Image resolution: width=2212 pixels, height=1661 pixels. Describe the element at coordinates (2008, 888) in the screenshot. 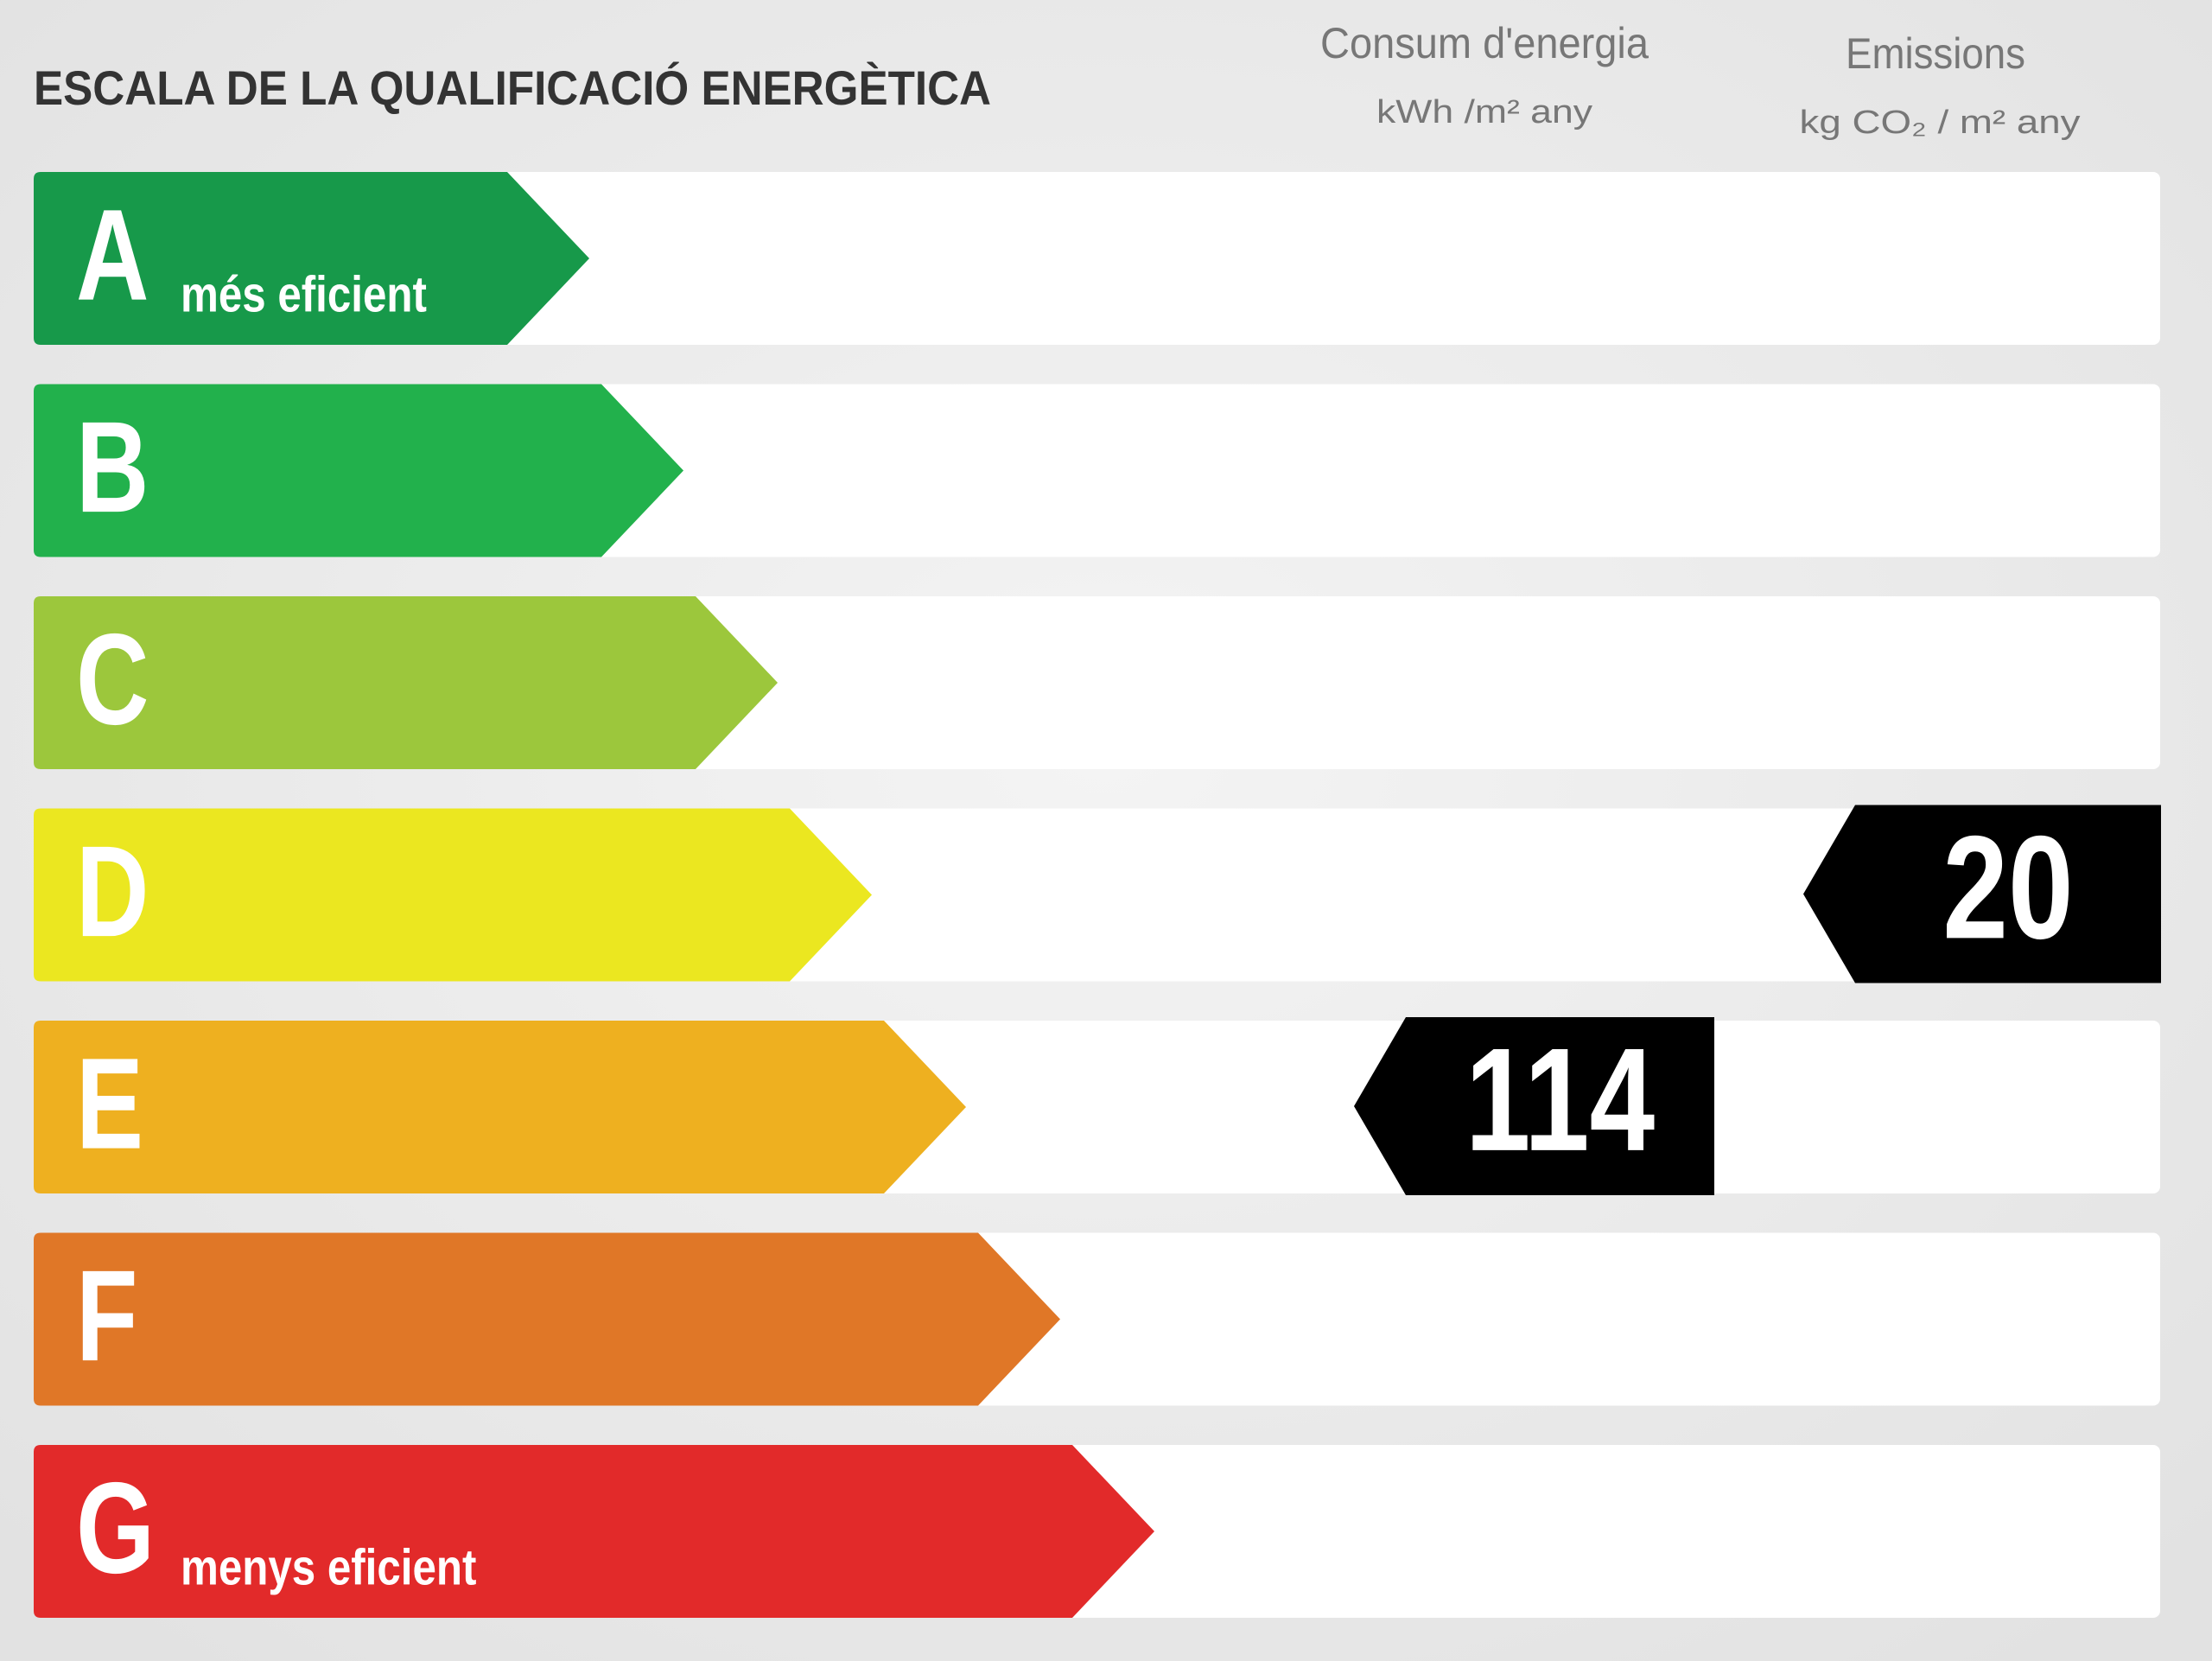

I see `indicator-value: 20` at that location.